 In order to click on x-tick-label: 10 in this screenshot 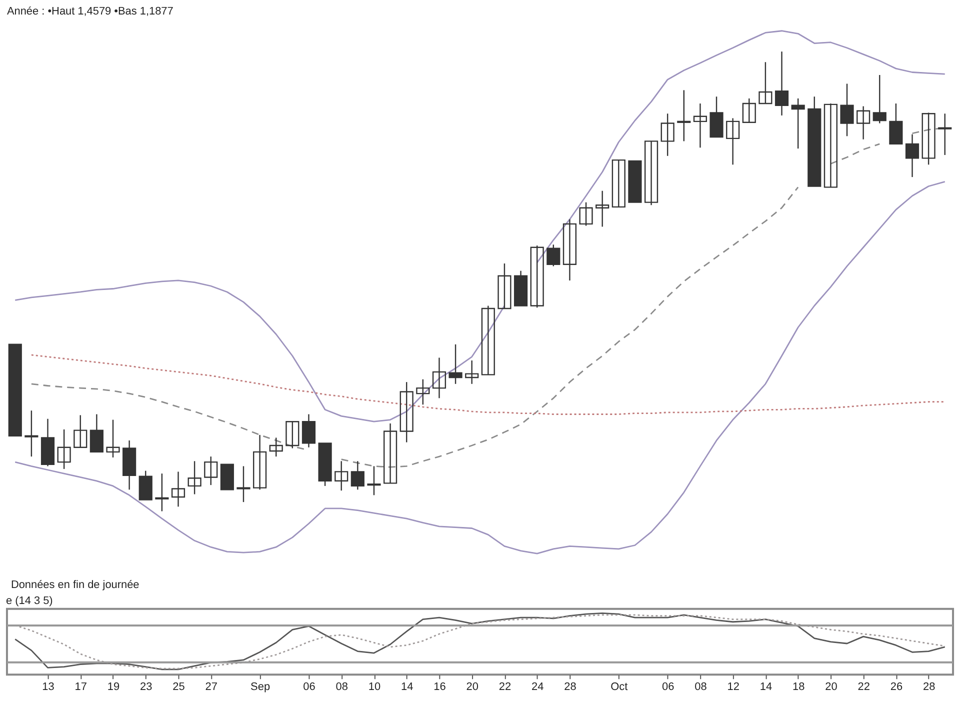, I will do `click(374, 687)`.